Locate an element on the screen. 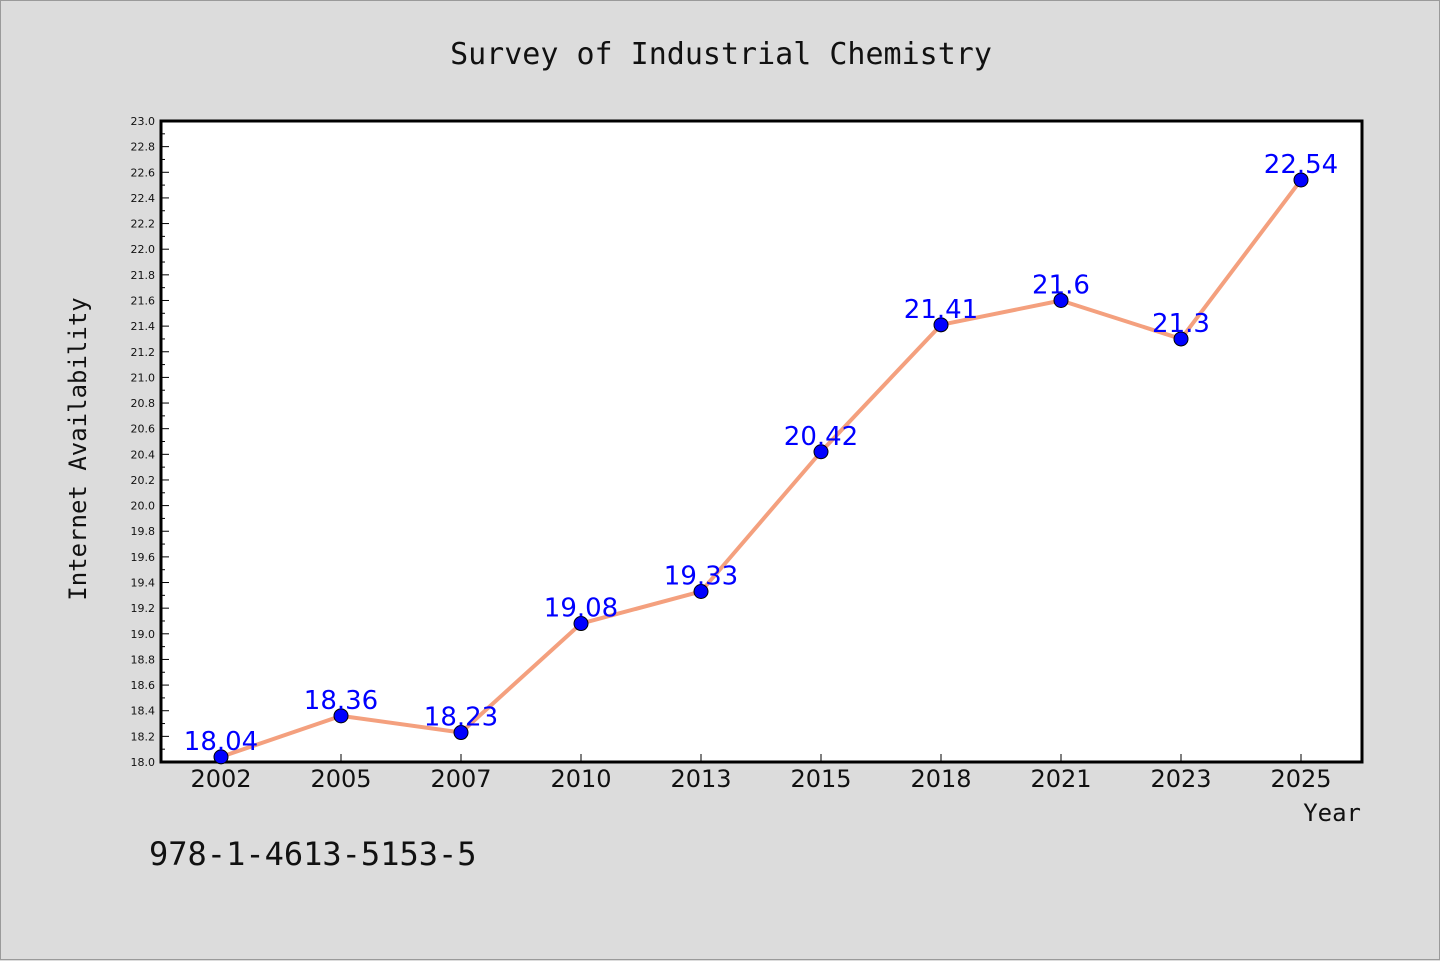 This screenshot has height=961, width=1440. y-tick-label: 20.0 is located at coordinates (143, 506).